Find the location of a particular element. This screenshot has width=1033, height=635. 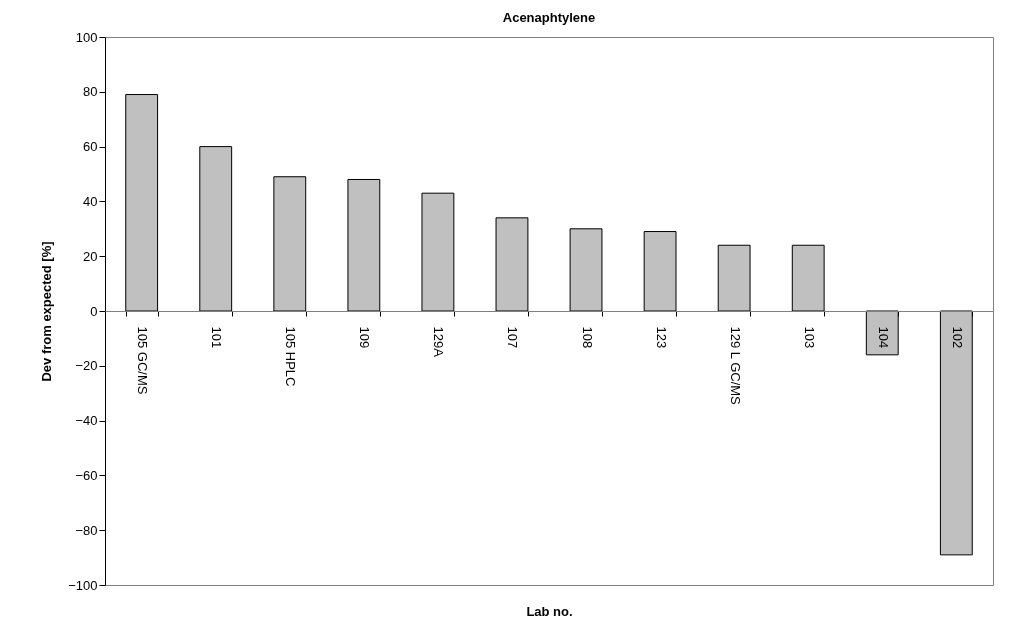

x-tick-label: 129A is located at coordinates (439, 342).